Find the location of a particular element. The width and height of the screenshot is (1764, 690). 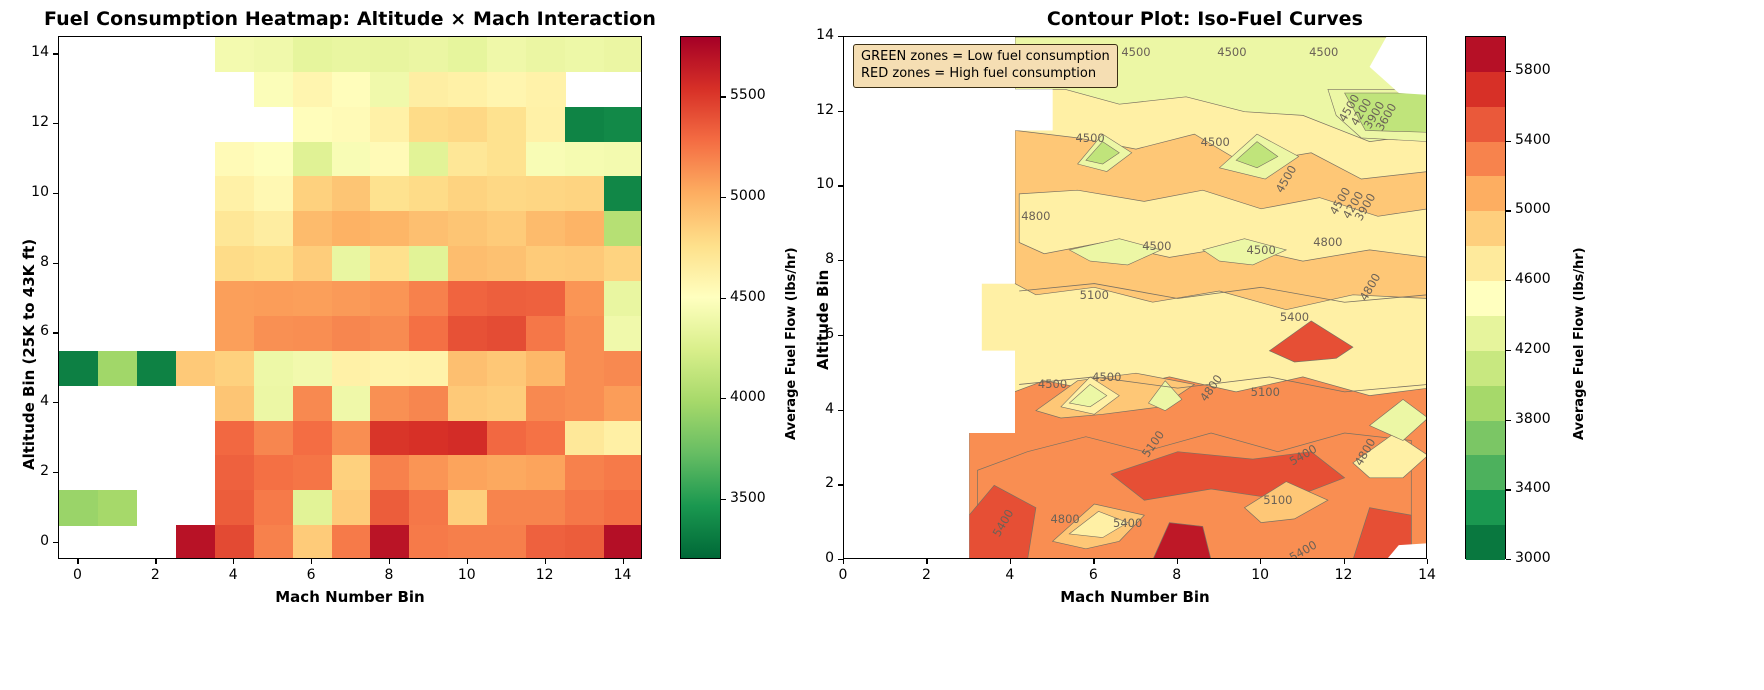

axis-tick-label: 3500 is located at coordinates (748, 497).